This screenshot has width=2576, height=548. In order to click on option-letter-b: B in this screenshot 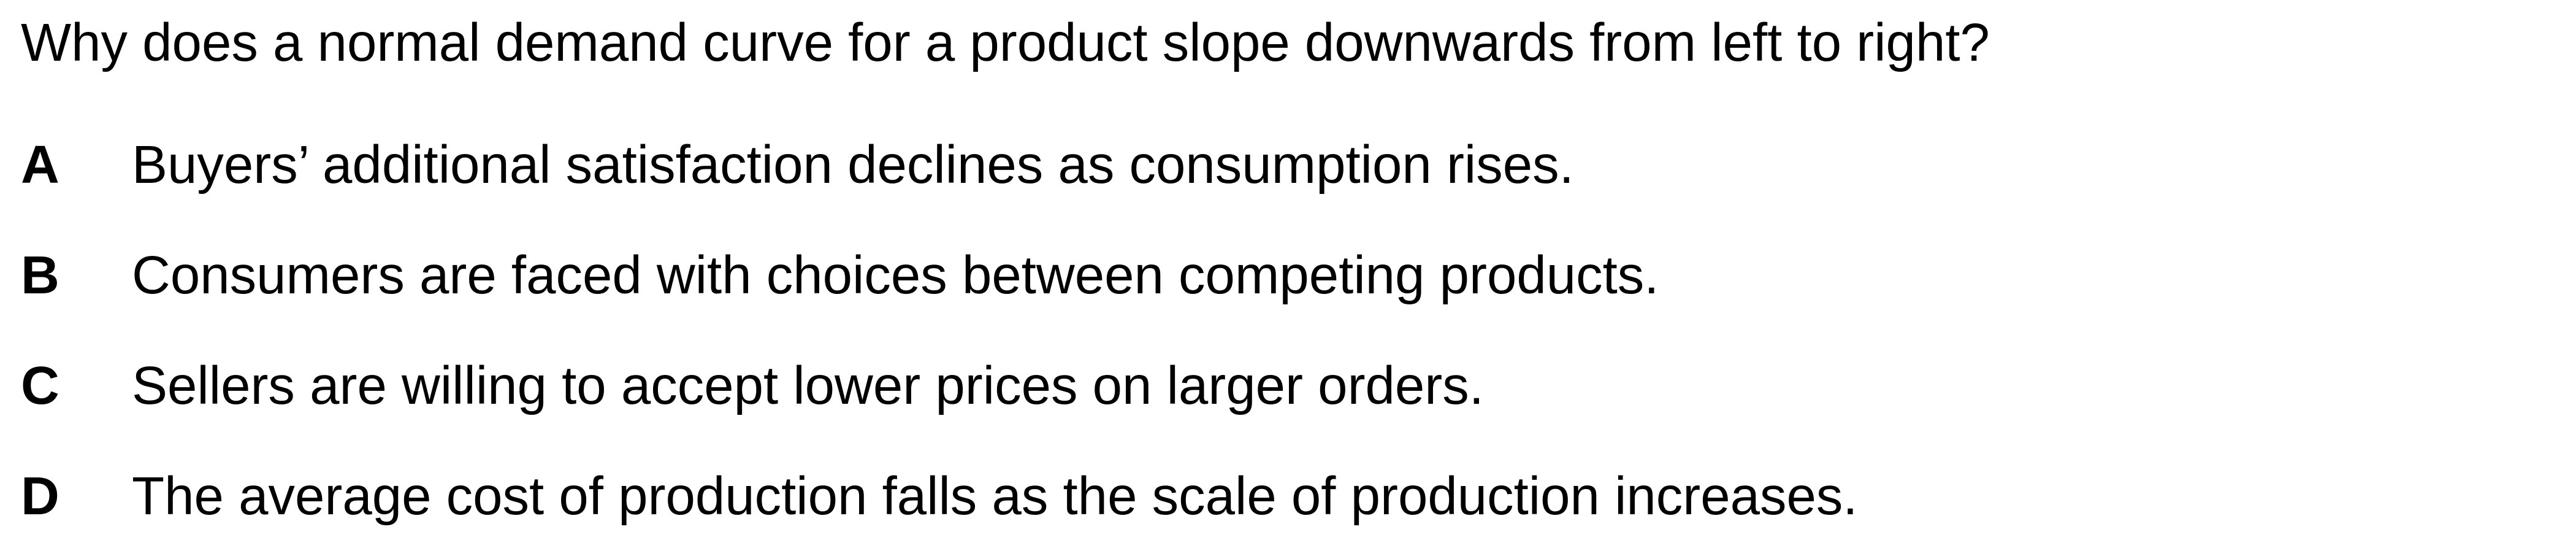, I will do `click(40, 275)`.